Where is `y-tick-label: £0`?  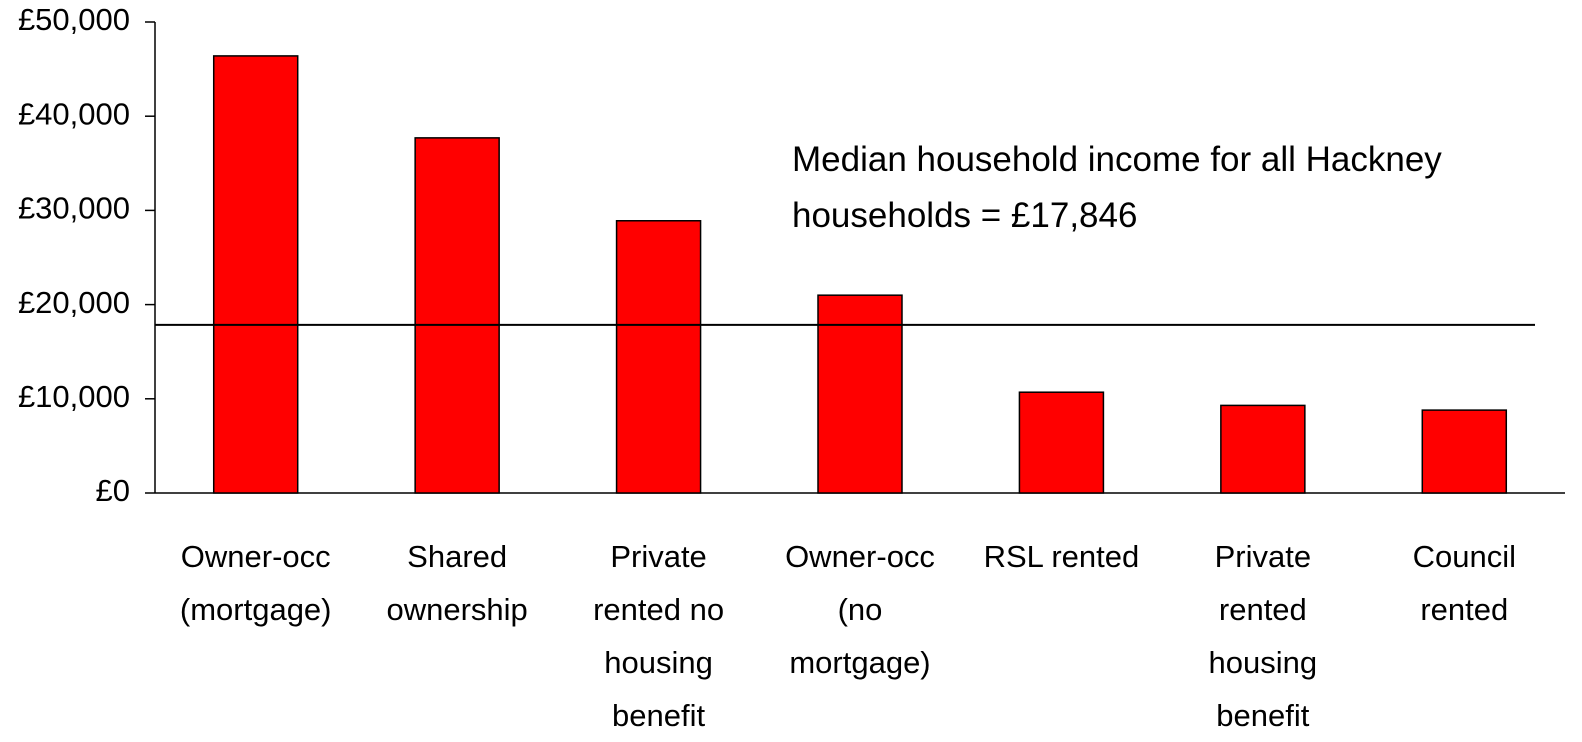
y-tick-label: £0 is located at coordinates (113, 490).